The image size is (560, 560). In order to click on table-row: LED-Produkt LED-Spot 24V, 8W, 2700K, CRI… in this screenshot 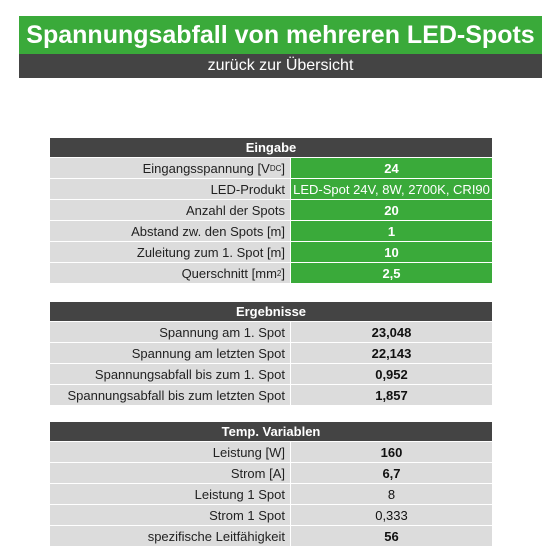, I will do `click(271, 189)`.